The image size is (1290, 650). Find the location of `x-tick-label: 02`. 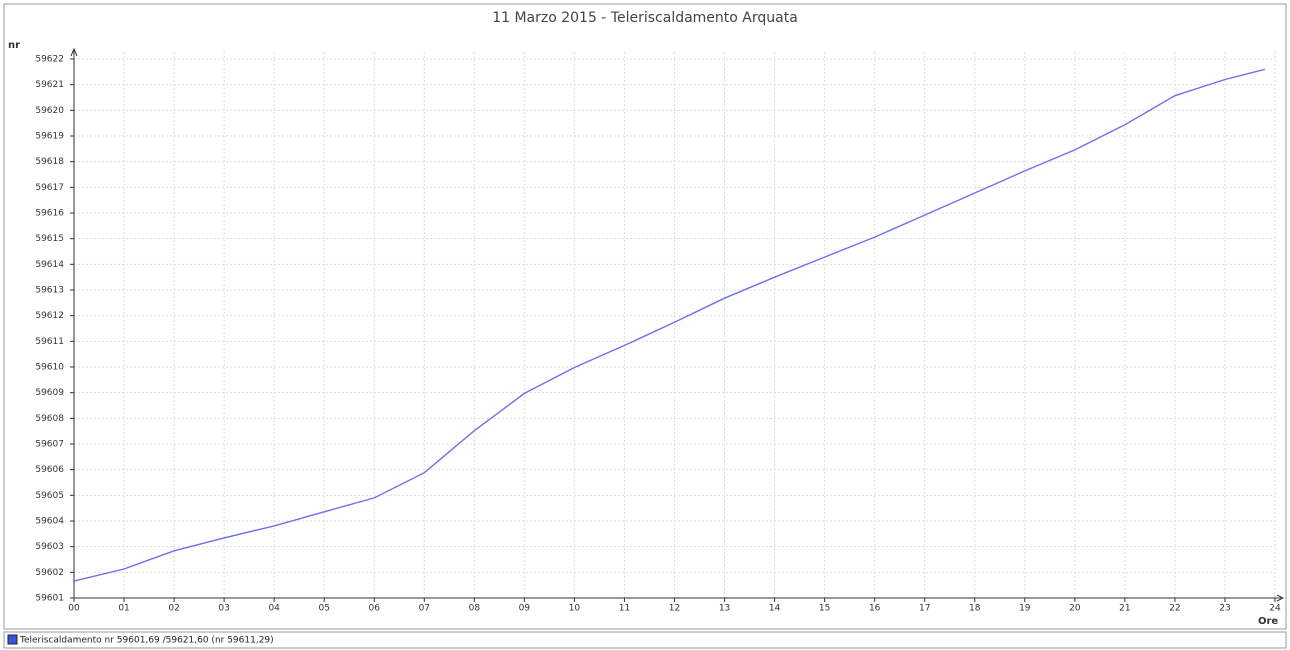

x-tick-label: 02 is located at coordinates (173, 609).